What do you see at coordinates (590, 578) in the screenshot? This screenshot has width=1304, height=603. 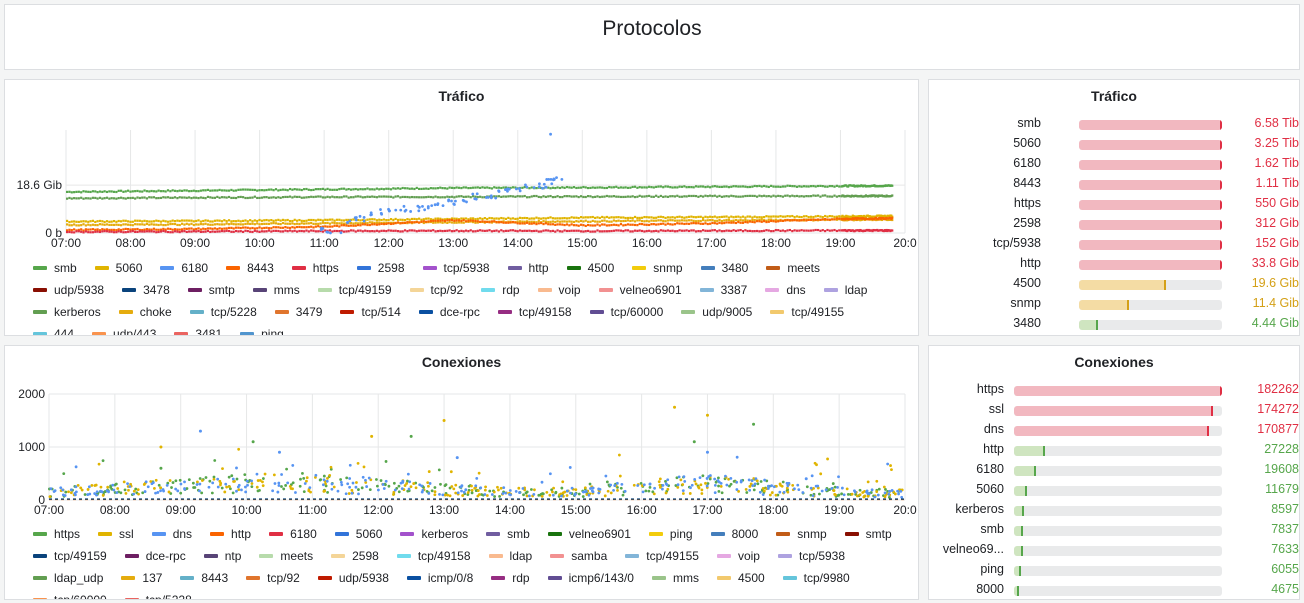 I see `legend-item: icmp6/143/0` at bounding box center [590, 578].